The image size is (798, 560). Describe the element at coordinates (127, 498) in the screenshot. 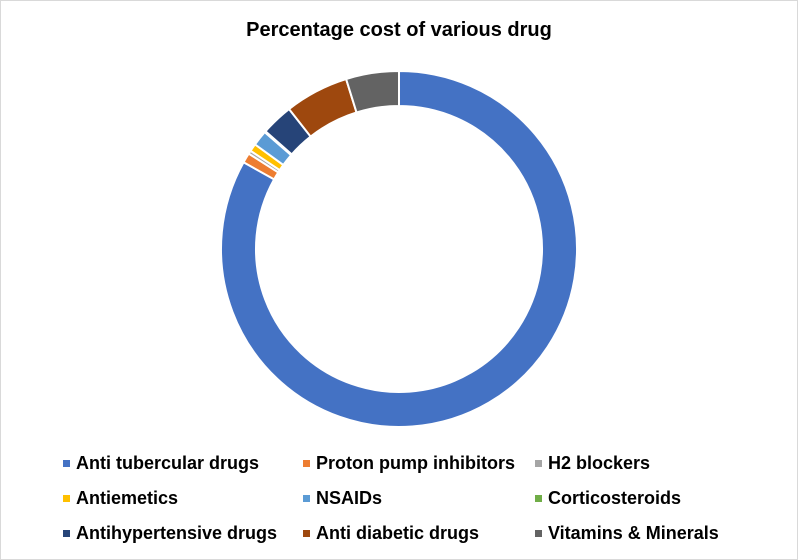

I see `legend-label: Antiemetics` at that location.